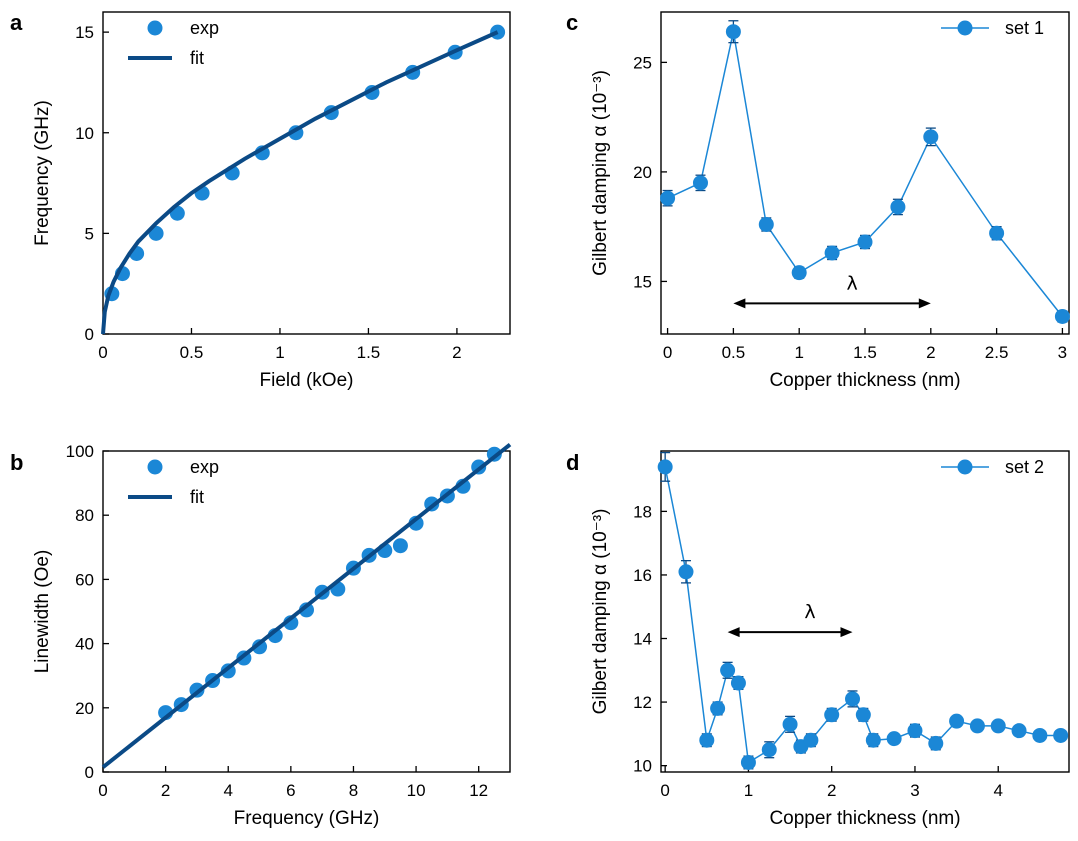  Describe the element at coordinates (416, 790) in the screenshot. I see `x-tick-label: 10` at that location.